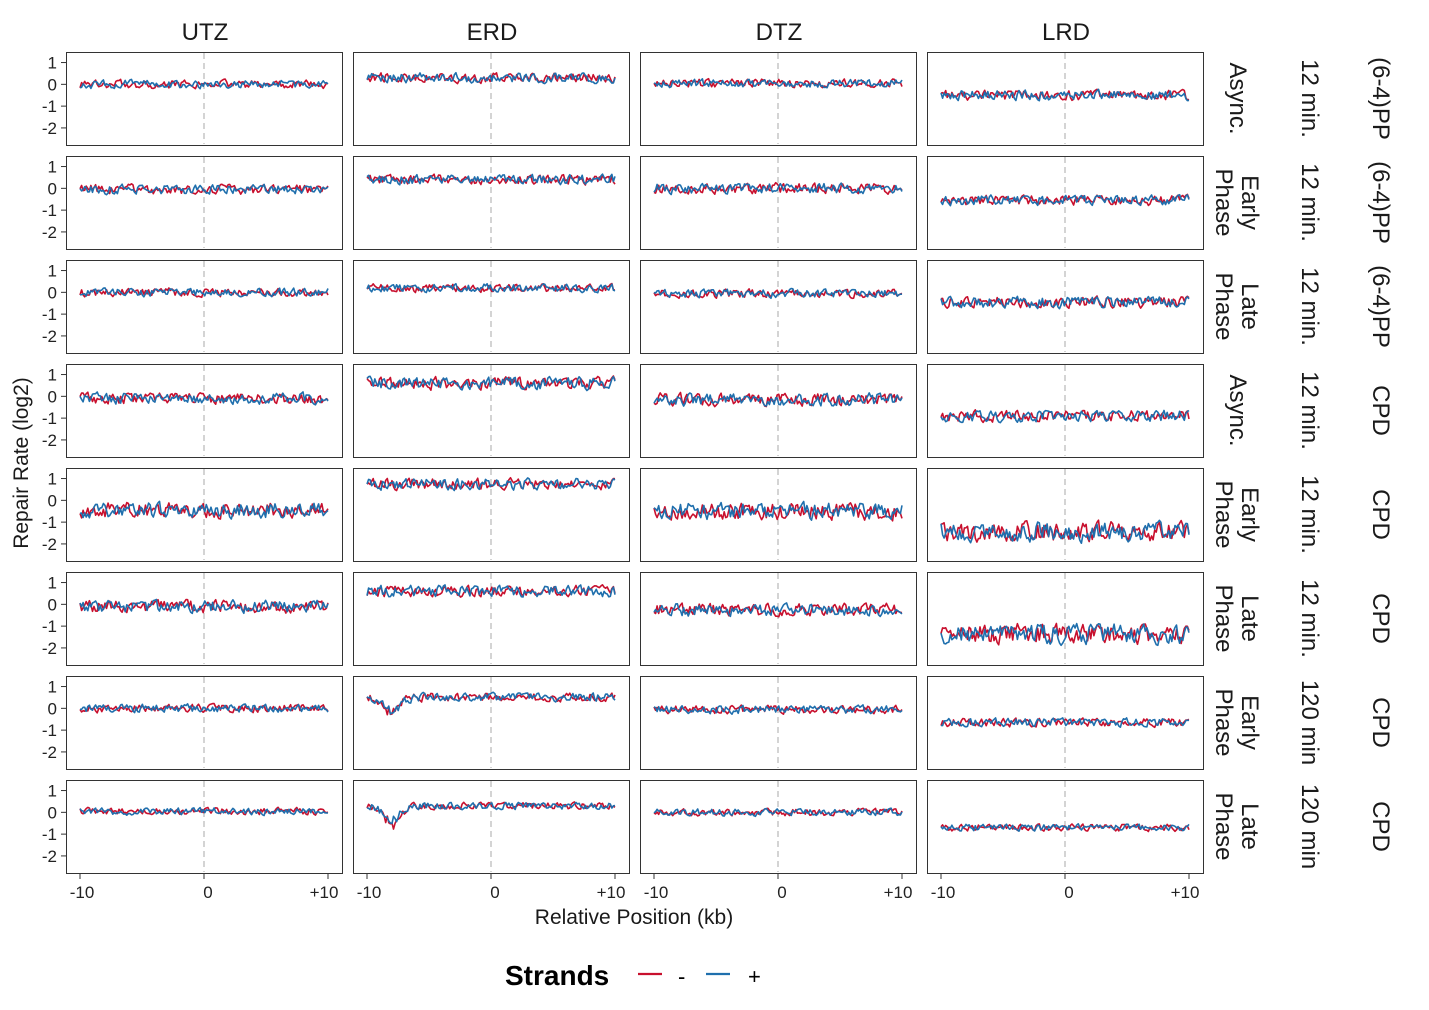  What do you see at coordinates (1309, 618) in the screenshot?
I see `row-strip-time-5: 12 min.` at bounding box center [1309, 618].